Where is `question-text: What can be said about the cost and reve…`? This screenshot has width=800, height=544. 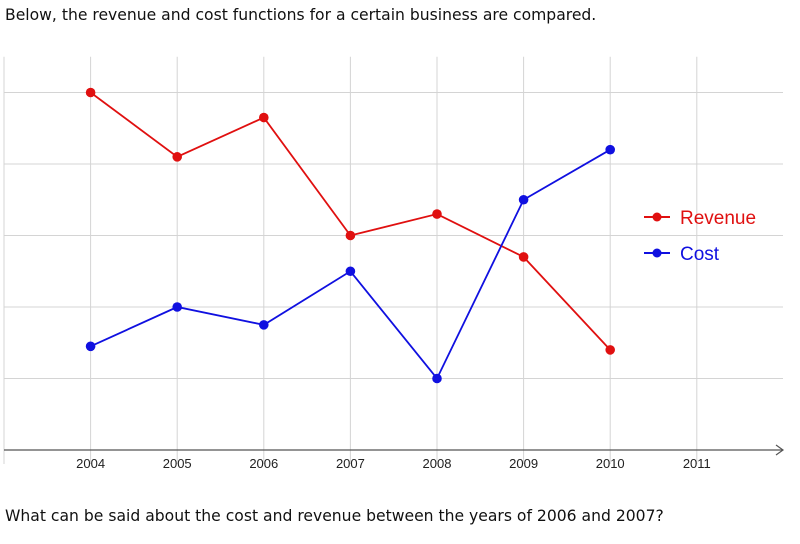
question-text: What can be said about the cost and reve… is located at coordinates (334, 516).